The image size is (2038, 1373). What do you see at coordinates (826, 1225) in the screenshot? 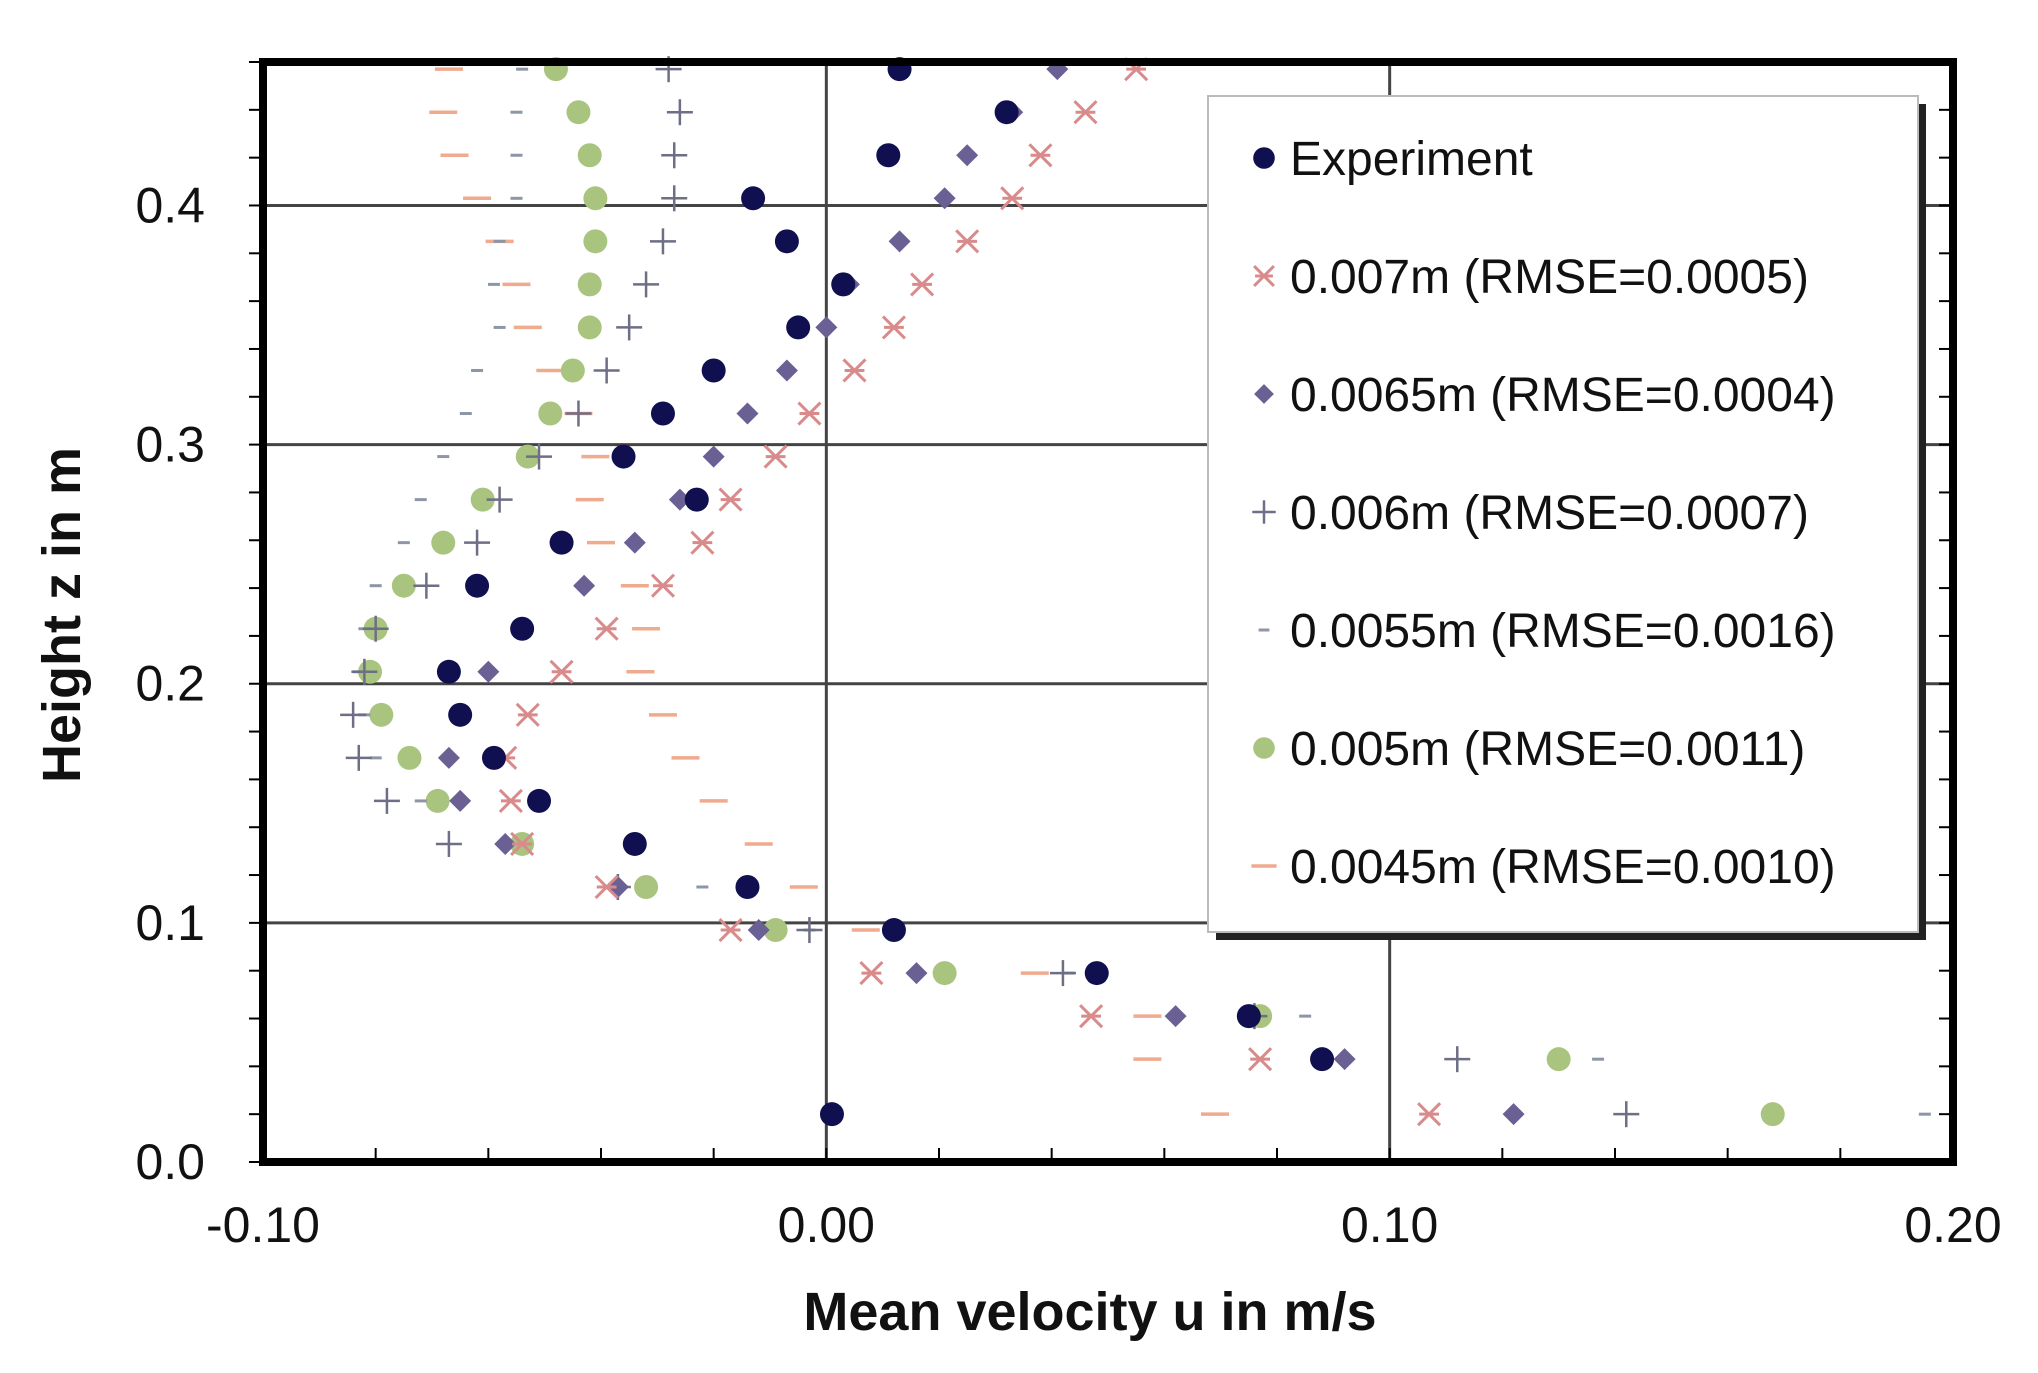
I see `x-tick-label: 0.00` at bounding box center [826, 1225].